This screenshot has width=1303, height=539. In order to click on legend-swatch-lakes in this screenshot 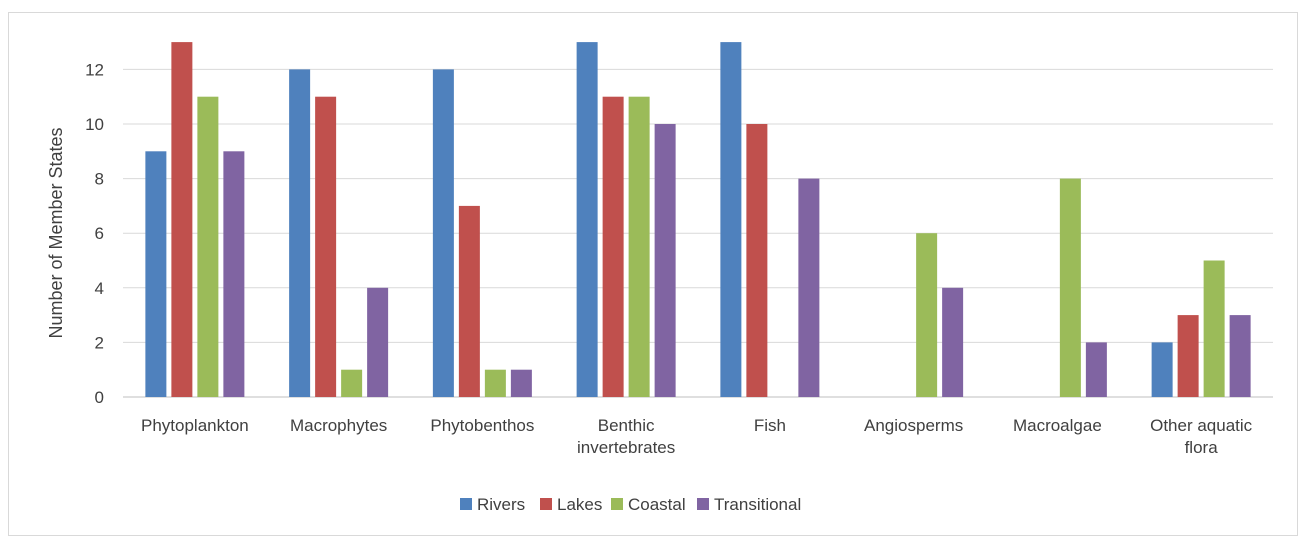, I will do `click(546, 504)`.